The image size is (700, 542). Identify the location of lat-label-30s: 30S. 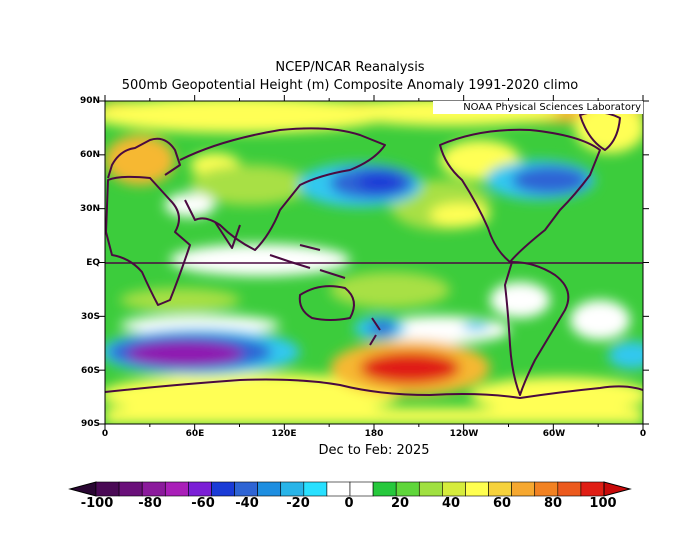
(90, 317).